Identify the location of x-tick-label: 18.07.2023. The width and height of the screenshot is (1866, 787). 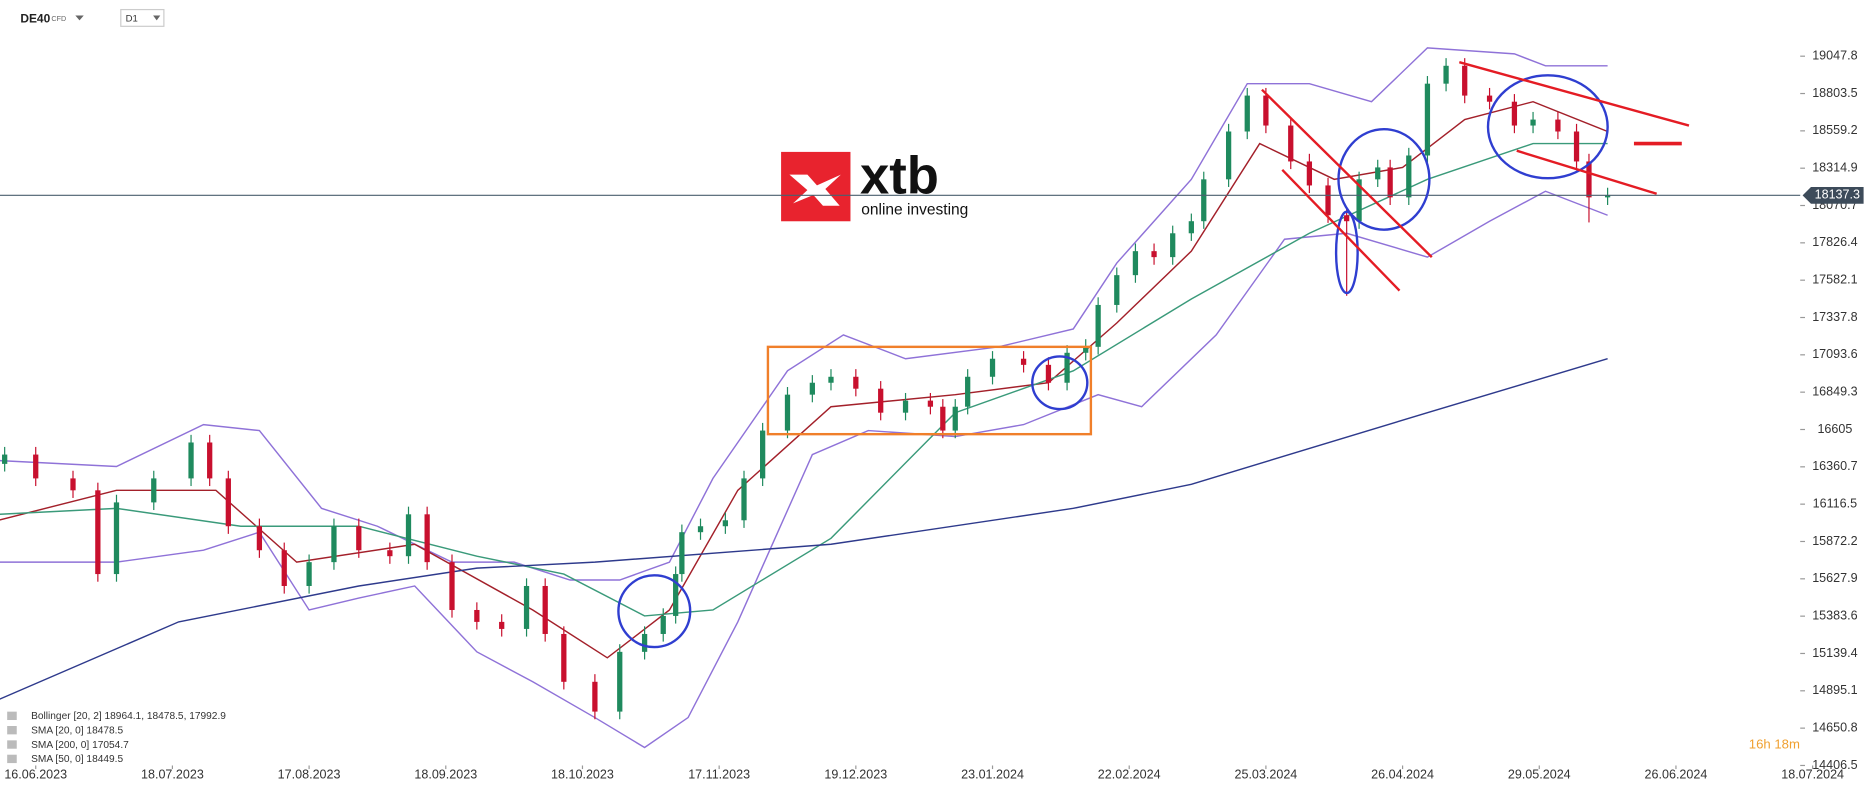
(172, 774).